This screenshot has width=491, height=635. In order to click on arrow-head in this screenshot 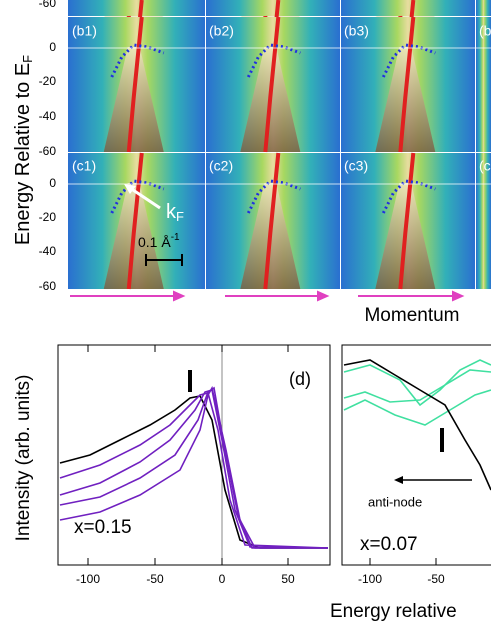, I will do `click(398, 480)`.